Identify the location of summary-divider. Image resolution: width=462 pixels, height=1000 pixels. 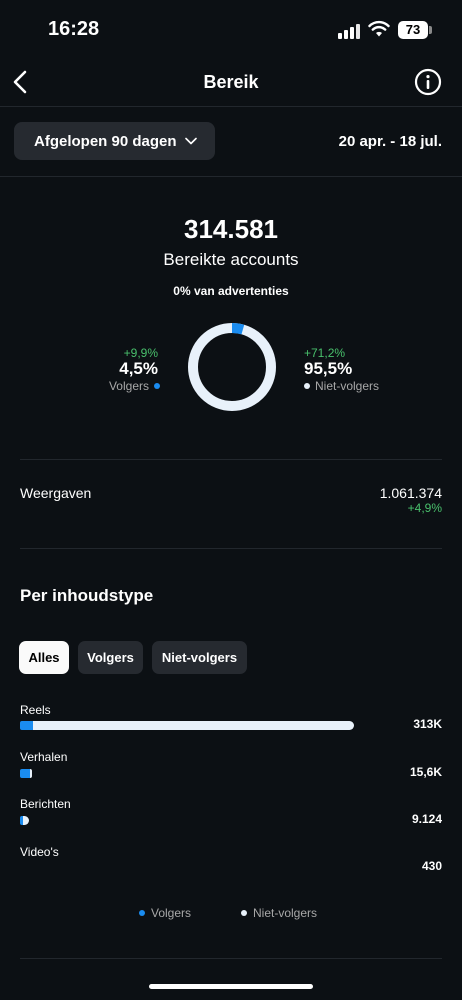
(231, 459).